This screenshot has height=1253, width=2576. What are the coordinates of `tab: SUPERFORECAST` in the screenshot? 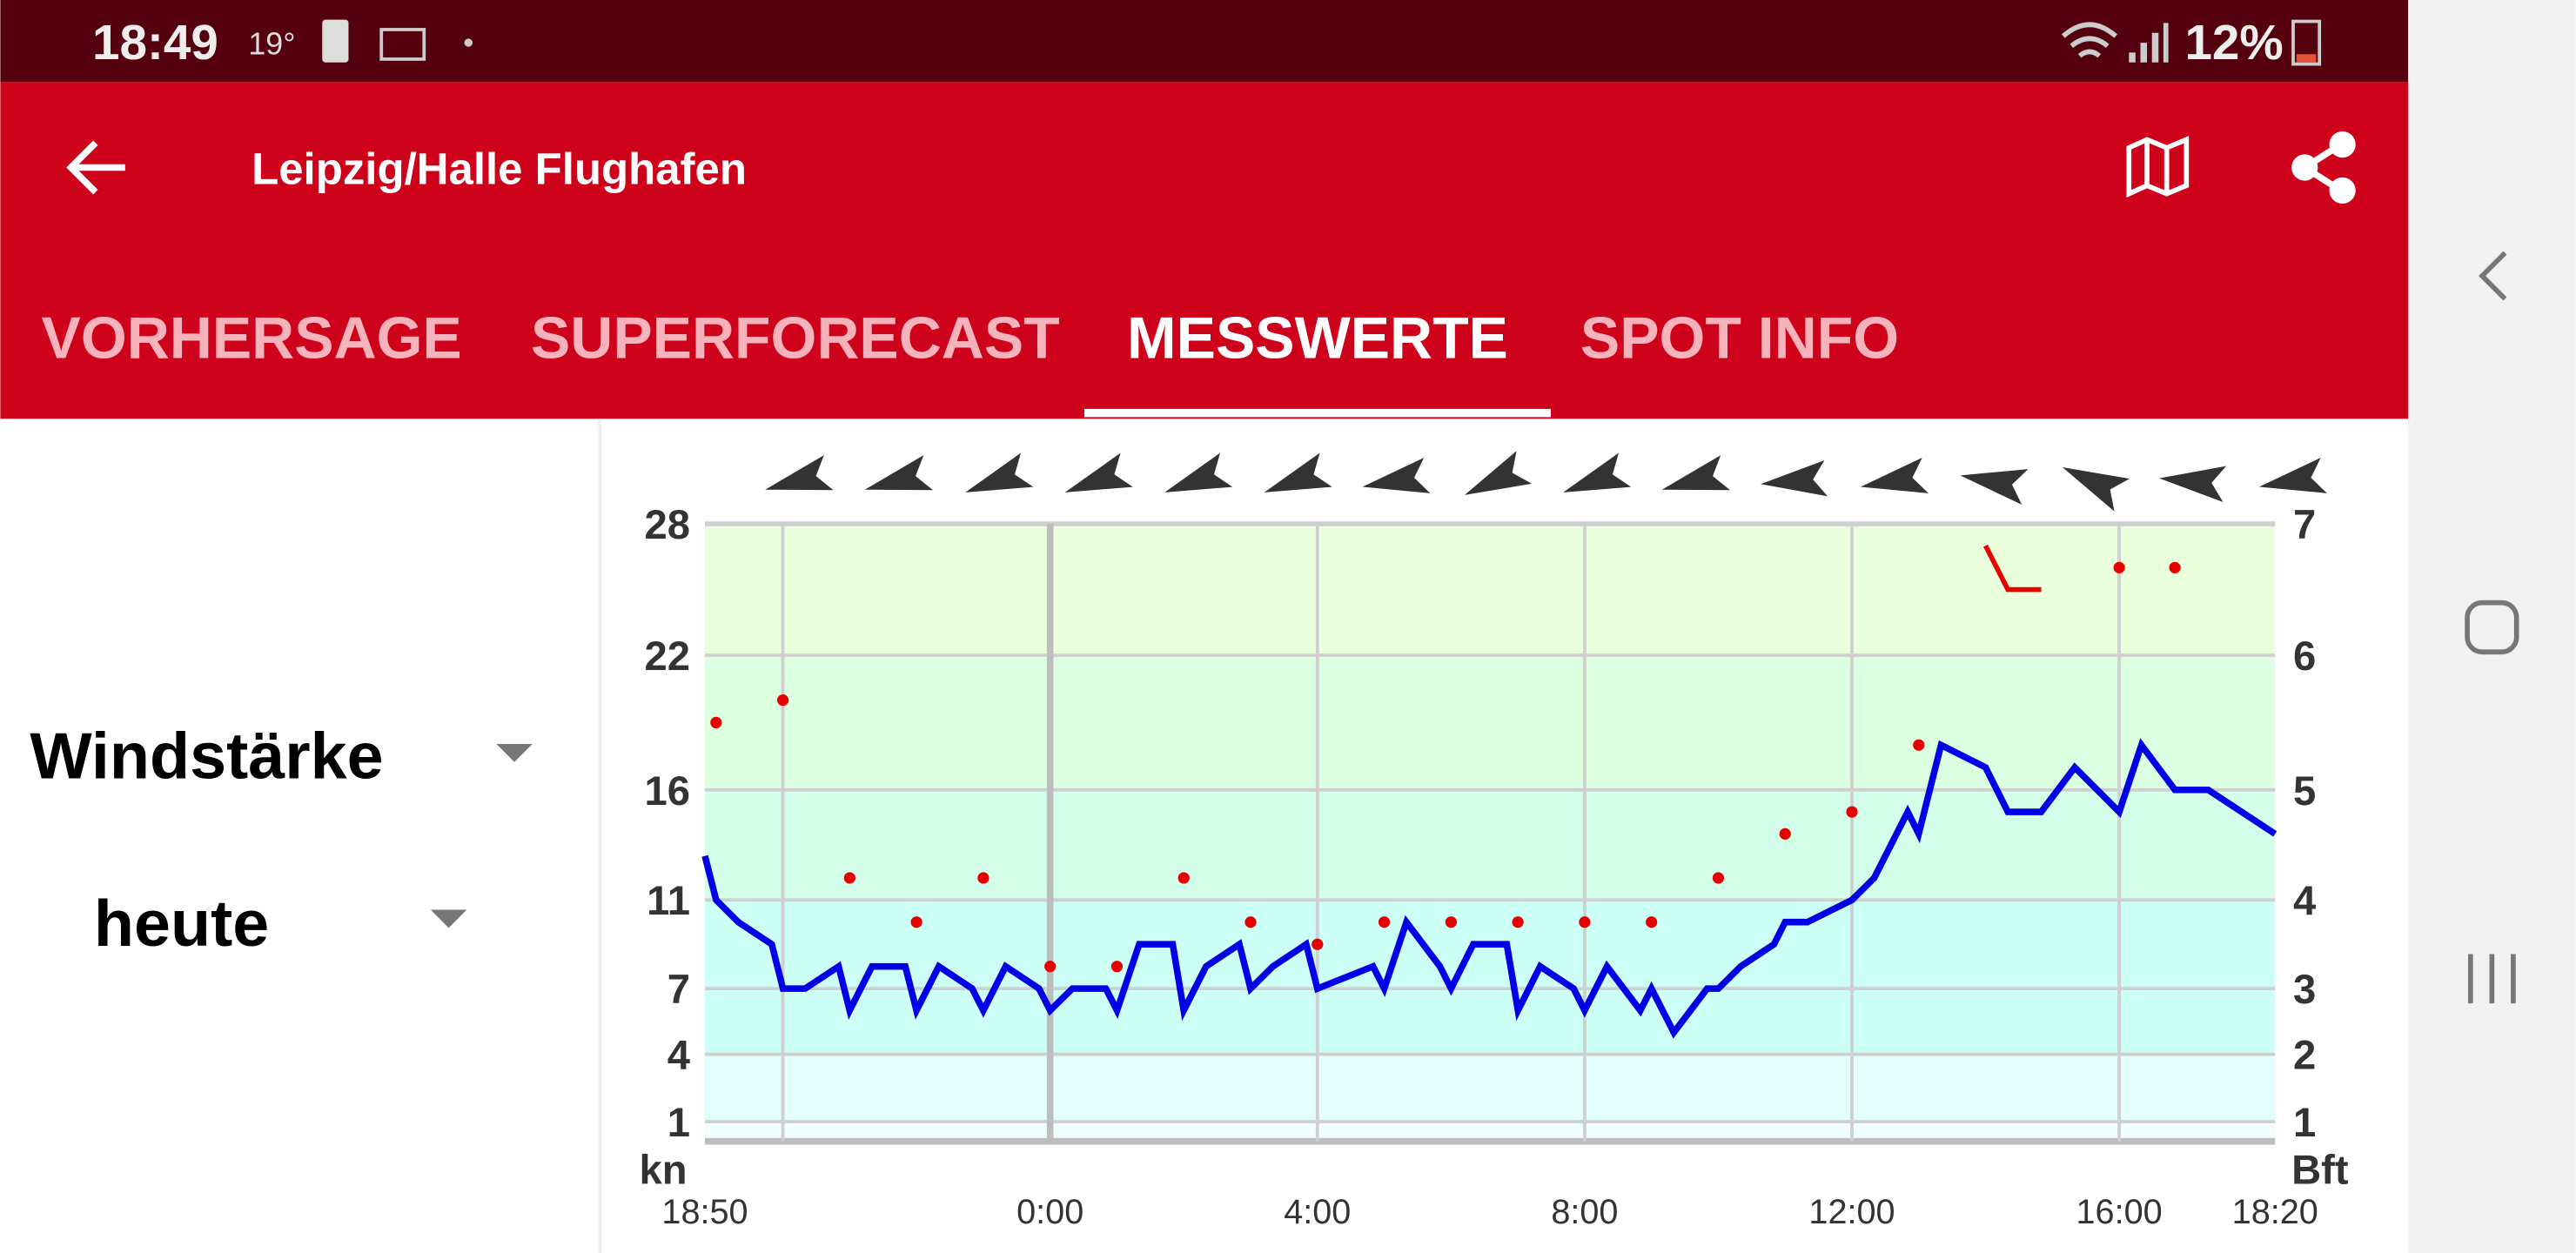 It's located at (795, 338).